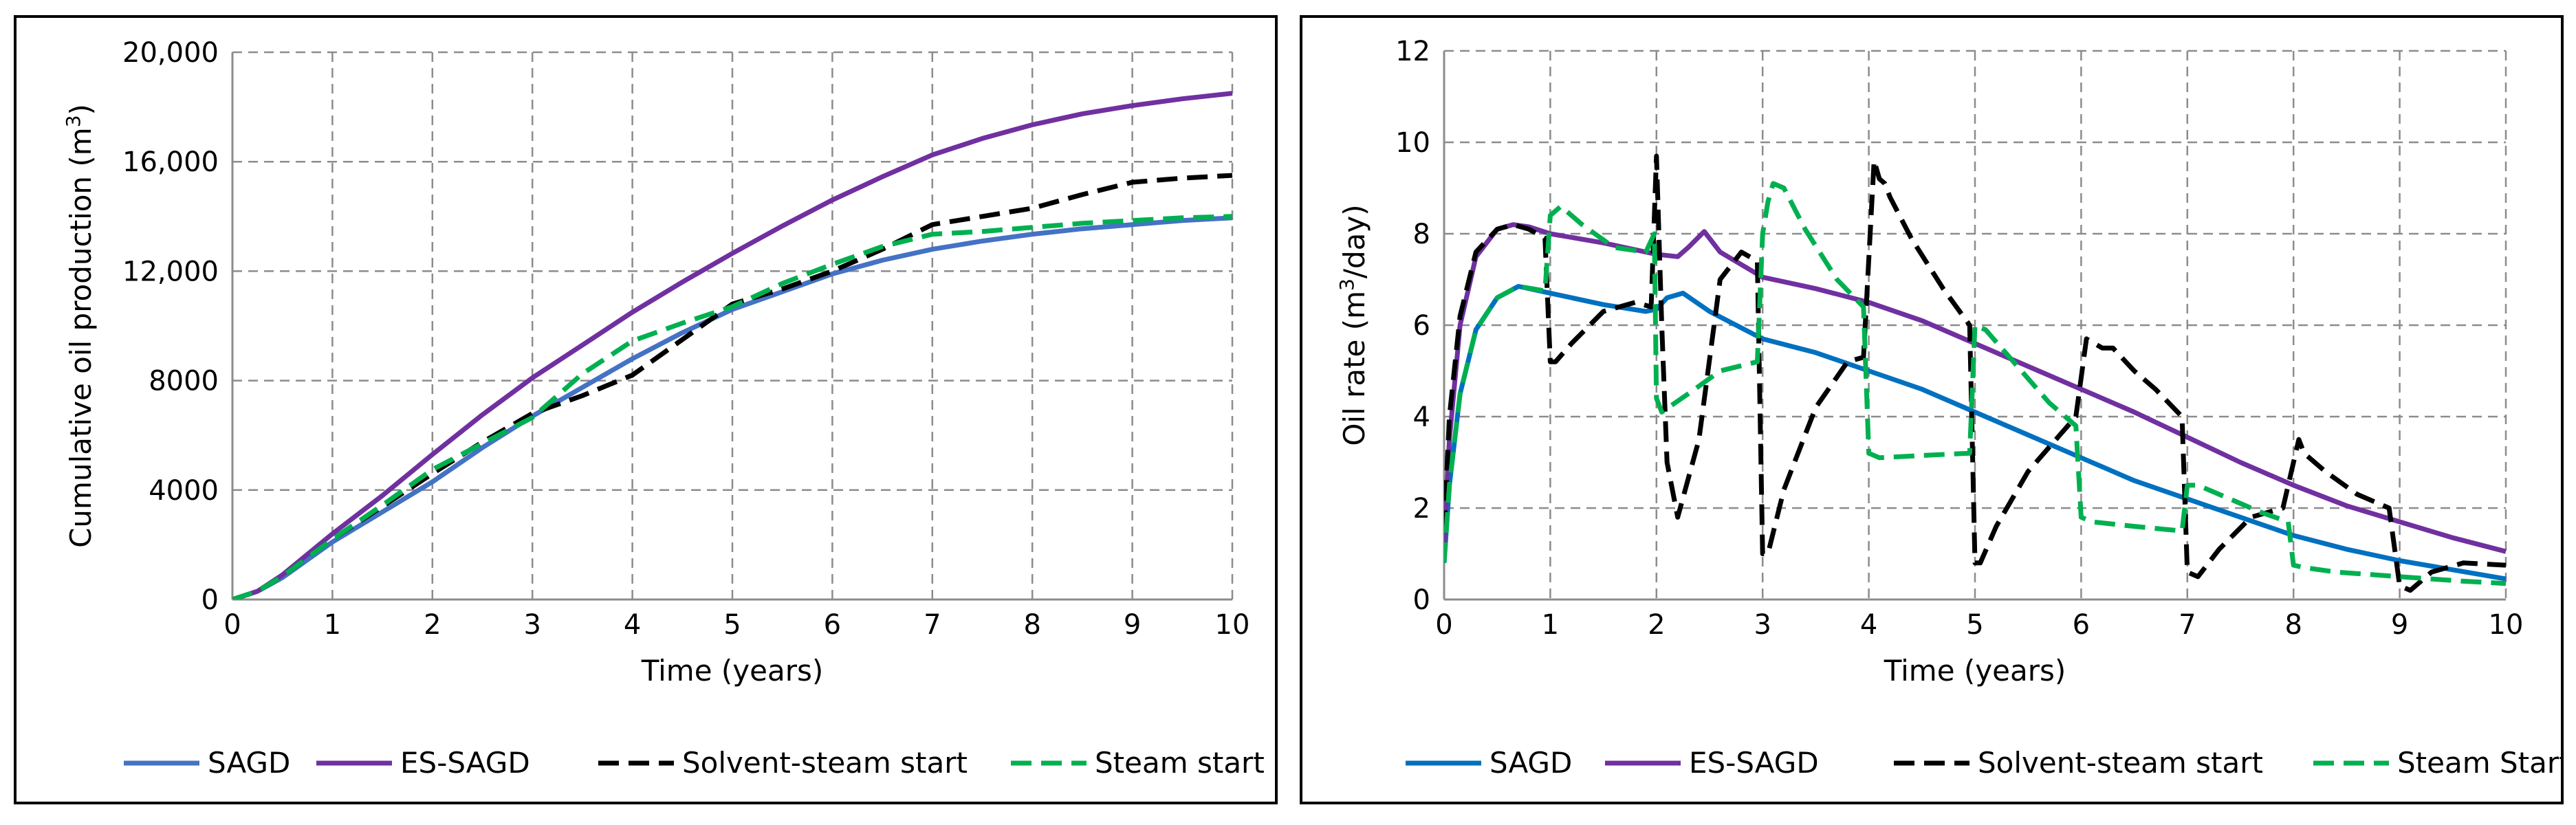  What do you see at coordinates (1412, 143) in the screenshot?
I see `y-tick-label: 10` at bounding box center [1412, 143].